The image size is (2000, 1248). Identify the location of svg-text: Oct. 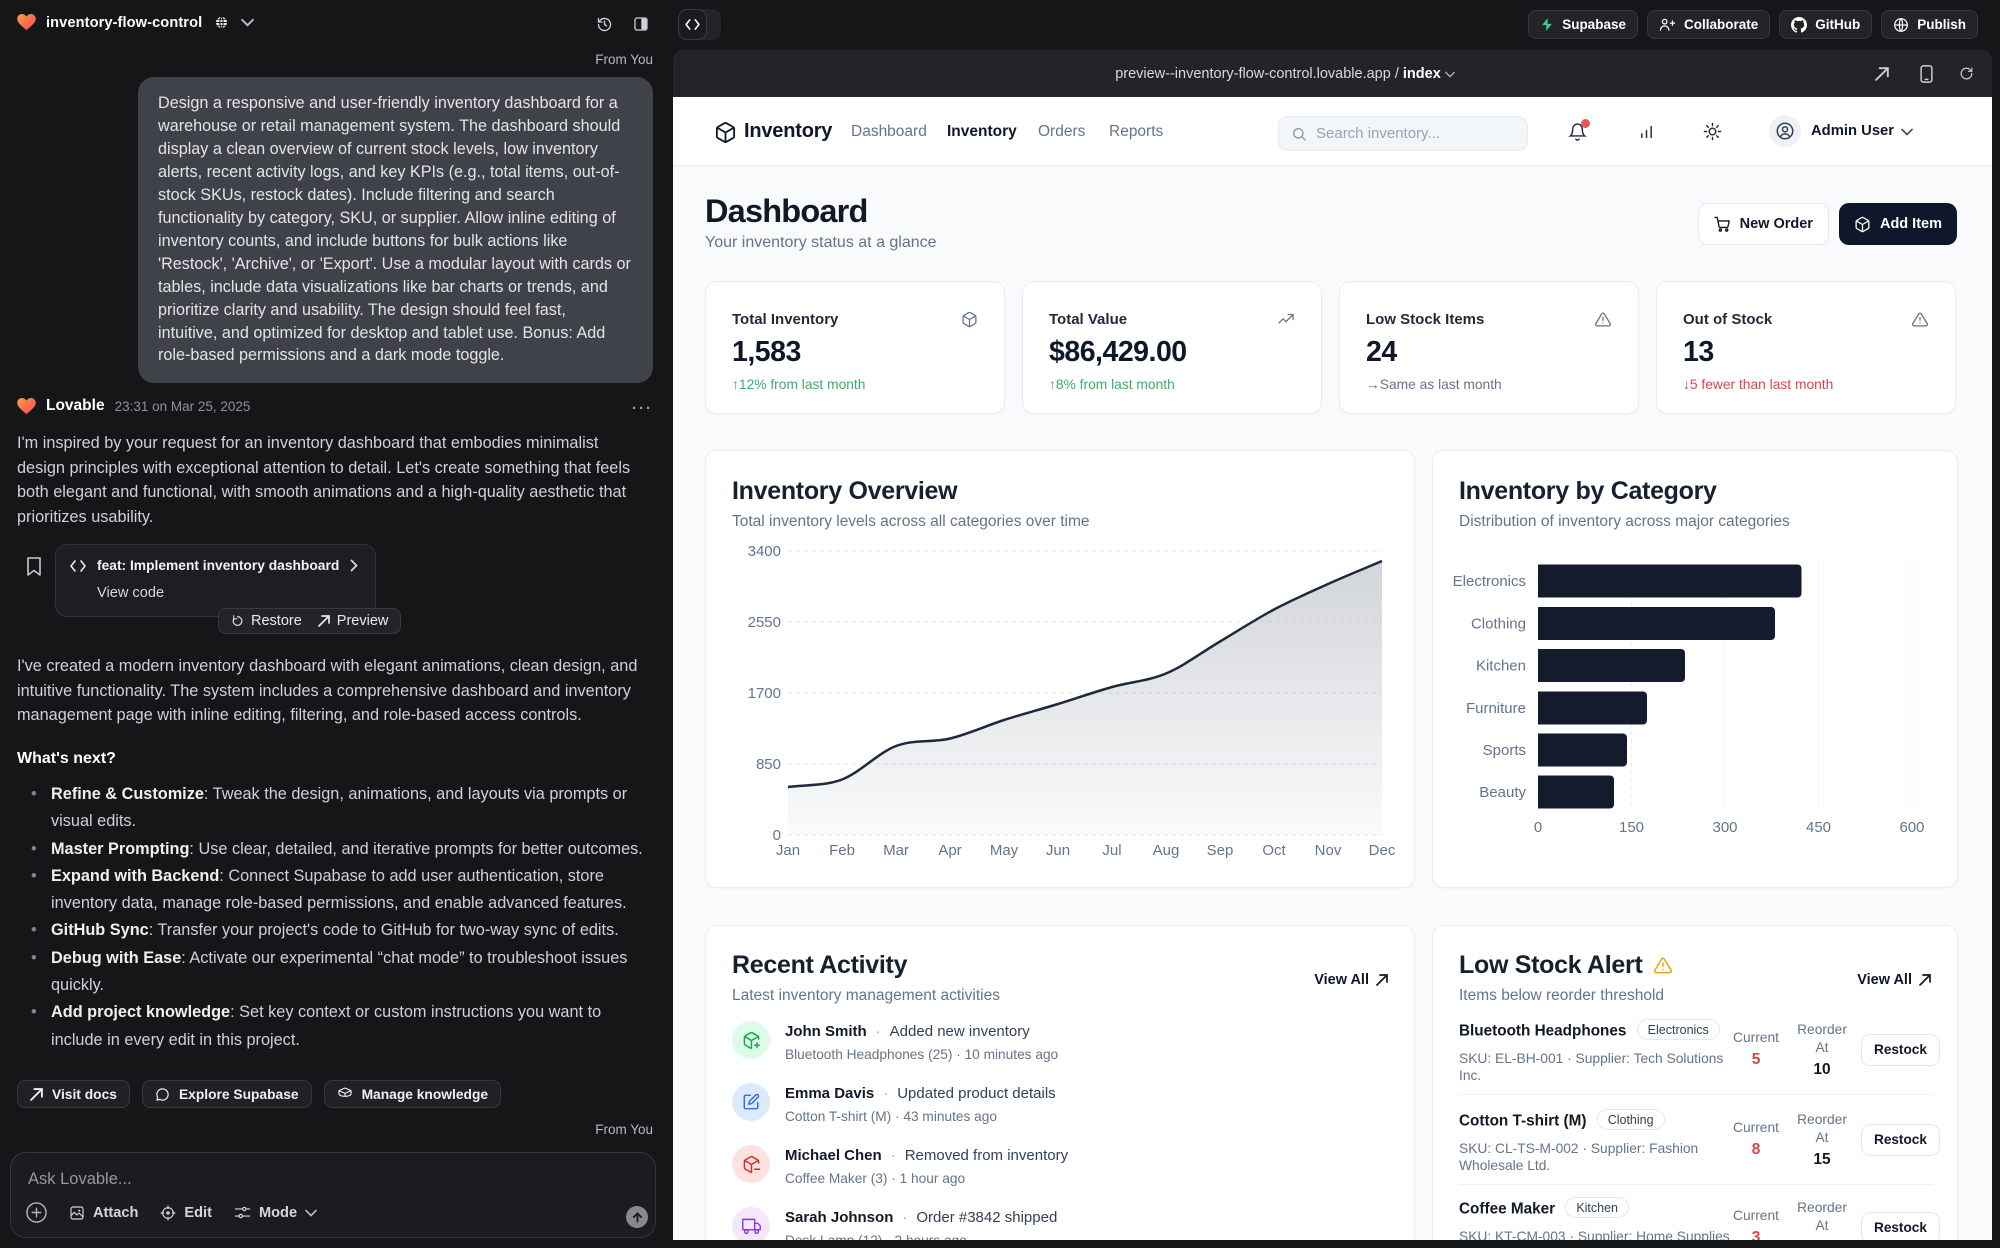
(1274, 850).